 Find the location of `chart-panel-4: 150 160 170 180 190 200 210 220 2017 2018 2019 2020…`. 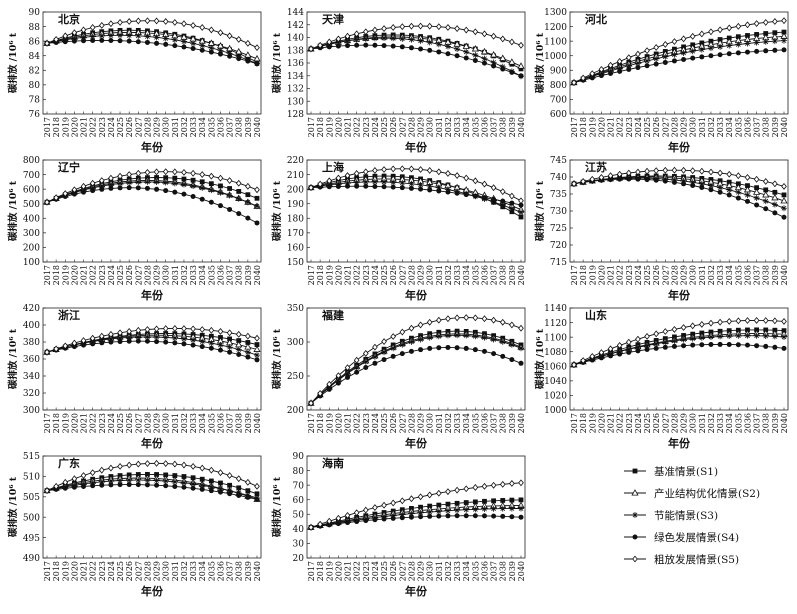

chart-panel-4: 150 160 170 180 190 200 210 220 2017 2018 2019 2020… is located at coordinates (398, 229).